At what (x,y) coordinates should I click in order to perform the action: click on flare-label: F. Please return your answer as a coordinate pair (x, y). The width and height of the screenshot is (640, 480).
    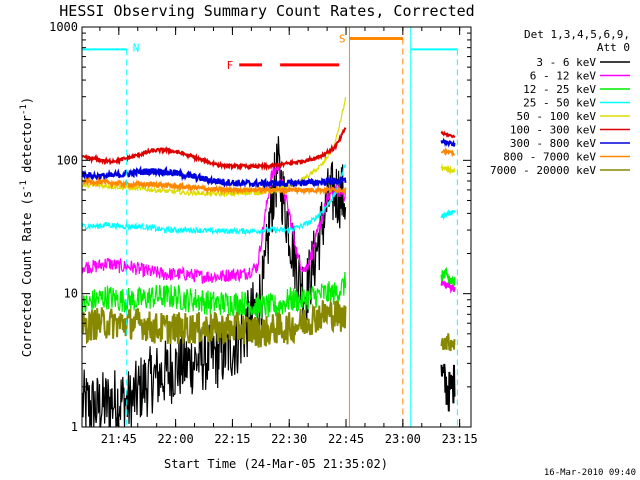
    Looking at the image, I should click on (230, 65).